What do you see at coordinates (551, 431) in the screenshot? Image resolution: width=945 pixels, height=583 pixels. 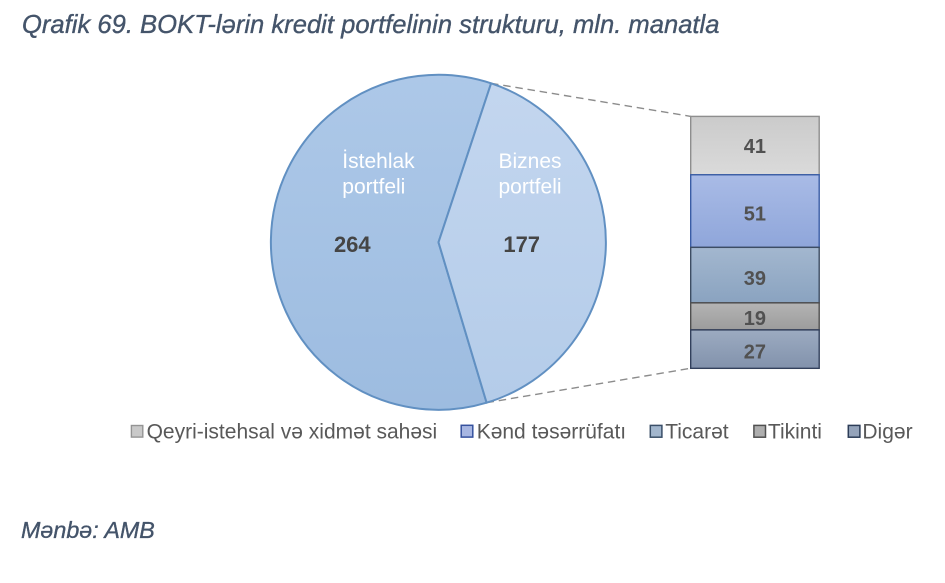 I see `svg-text: Kənd təsərrüfatı` at bounding box center [551, 431].